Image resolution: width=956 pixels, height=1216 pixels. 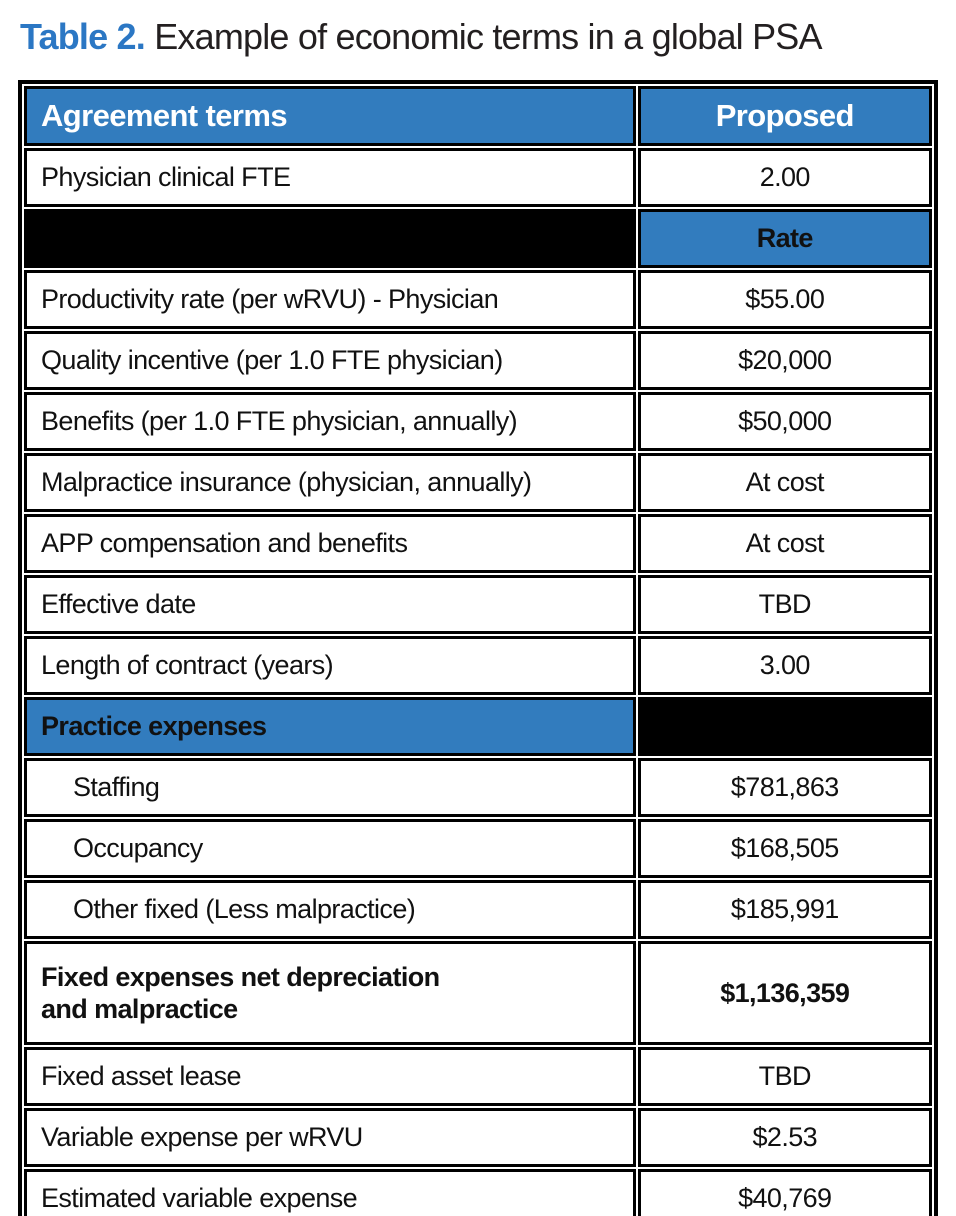 What do you see at coordinates (330, 177) in the screenshot?
I see `row-label: Physician clinical FTE` at bounding box center [330, 177].